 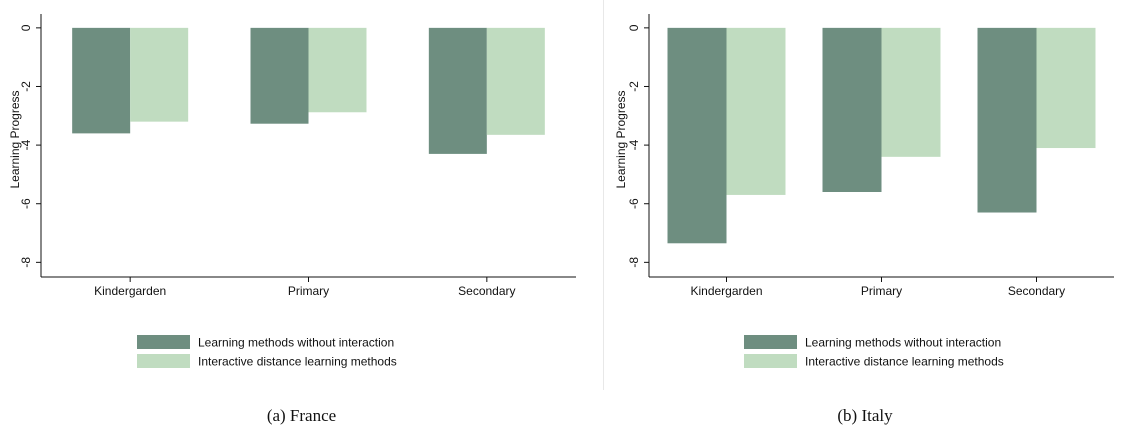 I want to click on caption-france: (a) France, so click(x=301, y=415).